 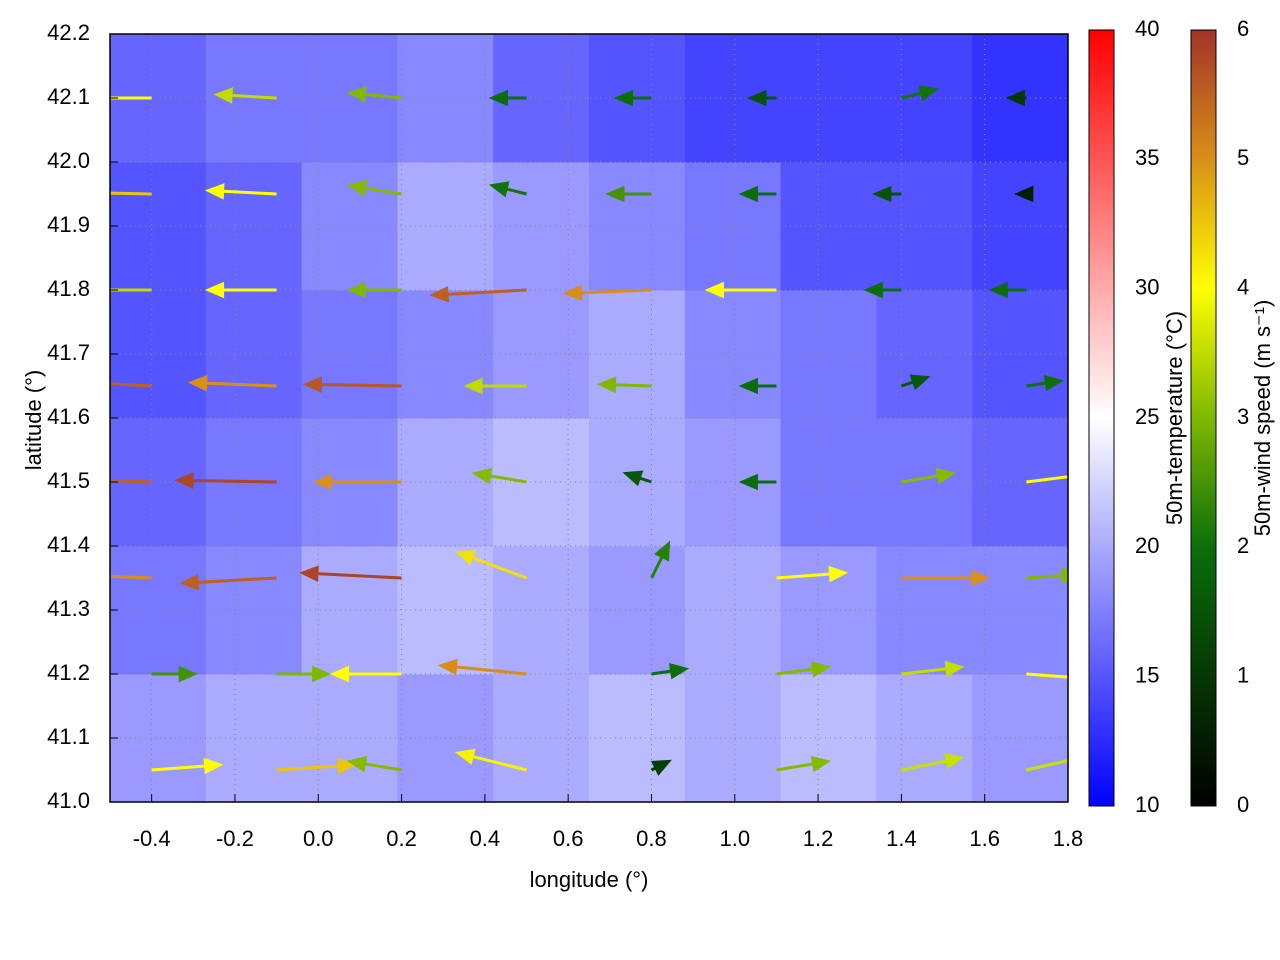 I want to click on y-tick-label: 41.4, so click(x=68, y=544).